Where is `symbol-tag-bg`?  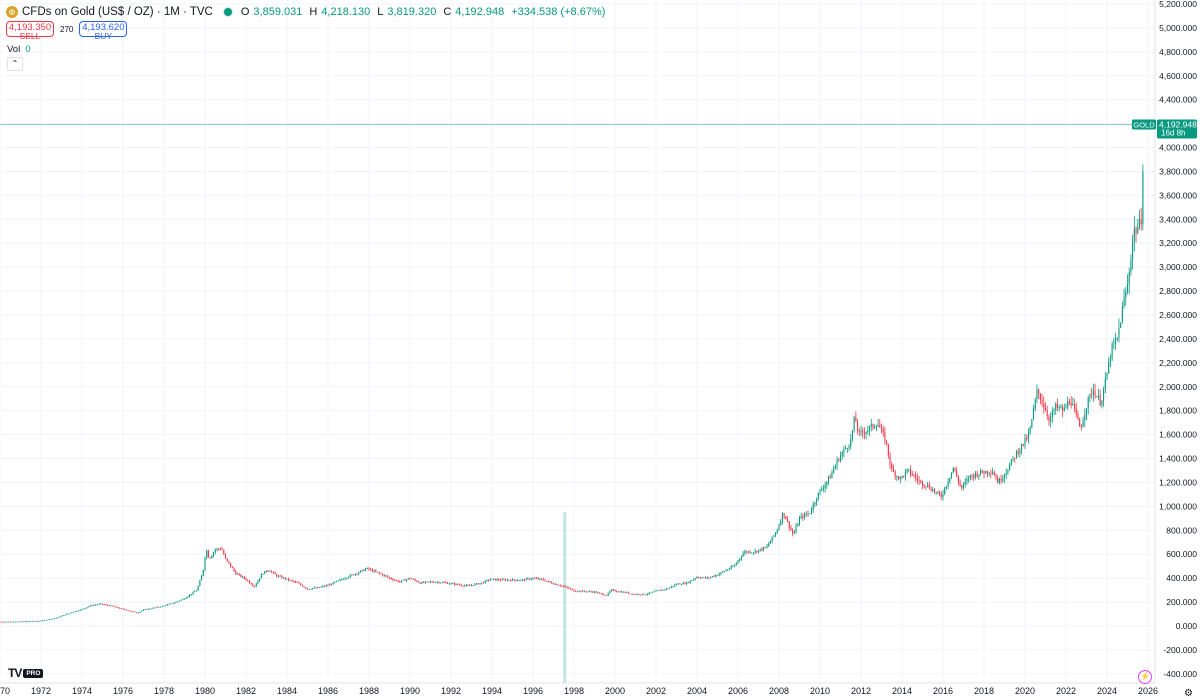 symbol-tag-bg is located at coordinates (1144, 124).